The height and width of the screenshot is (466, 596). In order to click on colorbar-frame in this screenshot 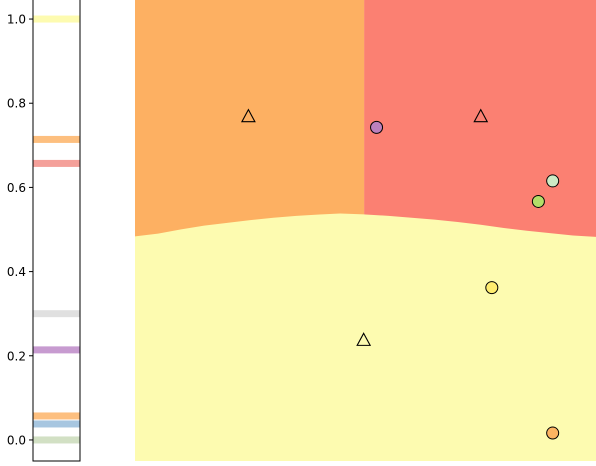, I will do `click(56, 231)`.